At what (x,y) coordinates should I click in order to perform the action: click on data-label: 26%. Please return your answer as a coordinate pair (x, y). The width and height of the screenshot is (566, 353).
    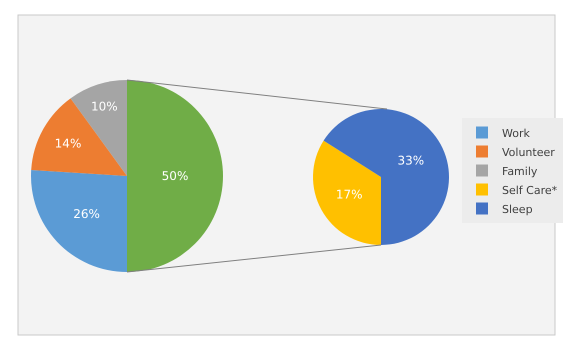
    Looking at the image, I should click on (86, 214).